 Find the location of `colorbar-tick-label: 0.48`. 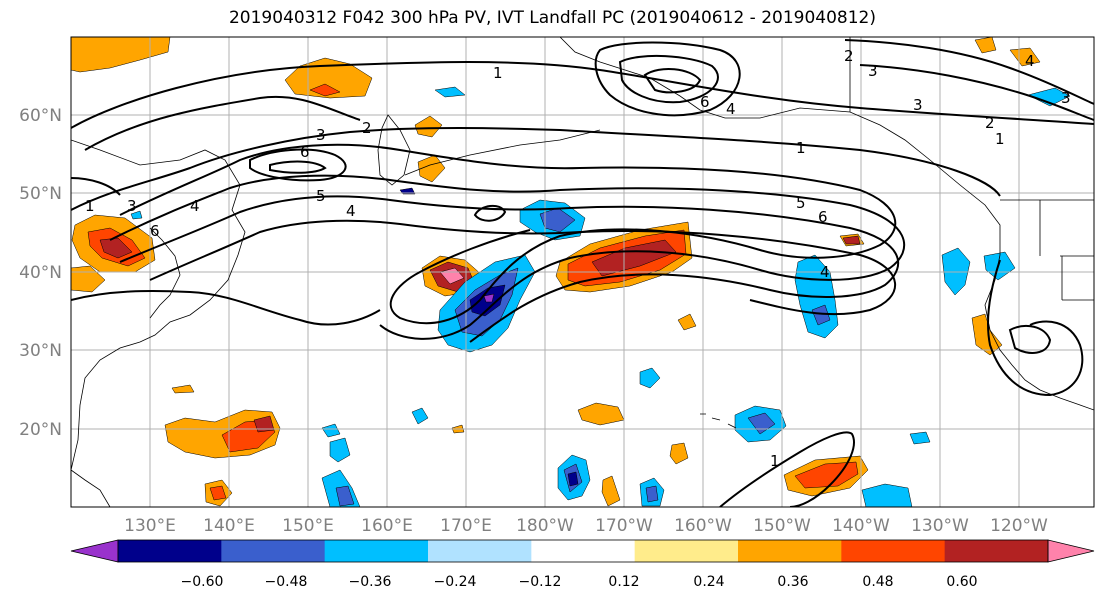

colorbar-tick-label: 0.48 is located at coordinates (877, 582).